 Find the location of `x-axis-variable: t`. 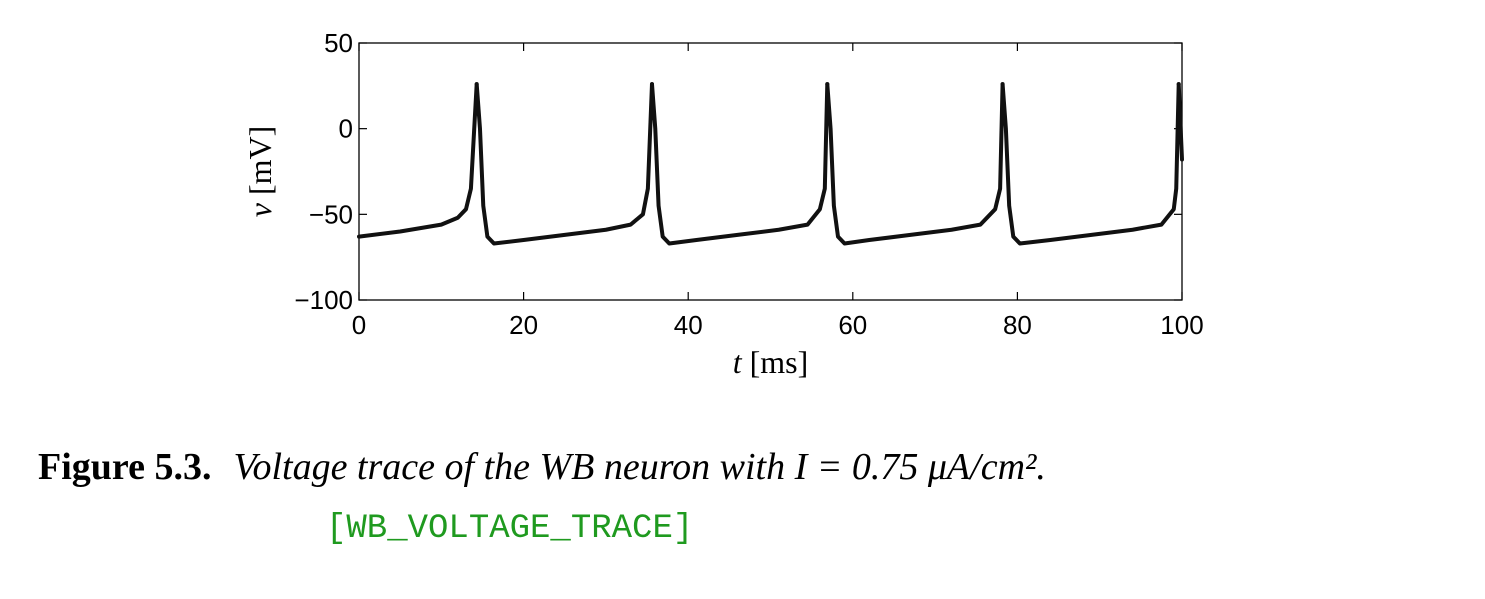

x-axis-variable: t is located at coordinates (738, 362).